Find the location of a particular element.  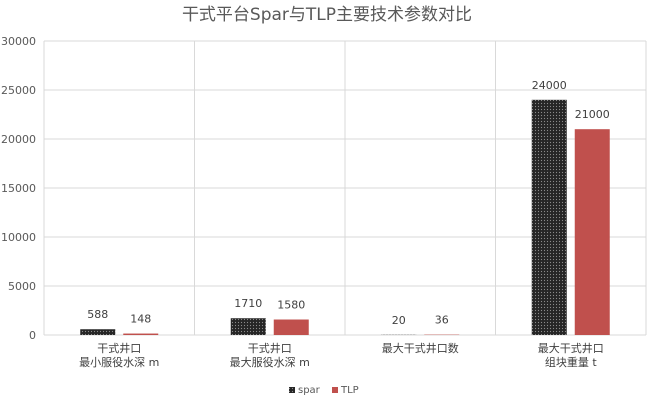

data-label: 21000 is located at coordinates (592, 114).